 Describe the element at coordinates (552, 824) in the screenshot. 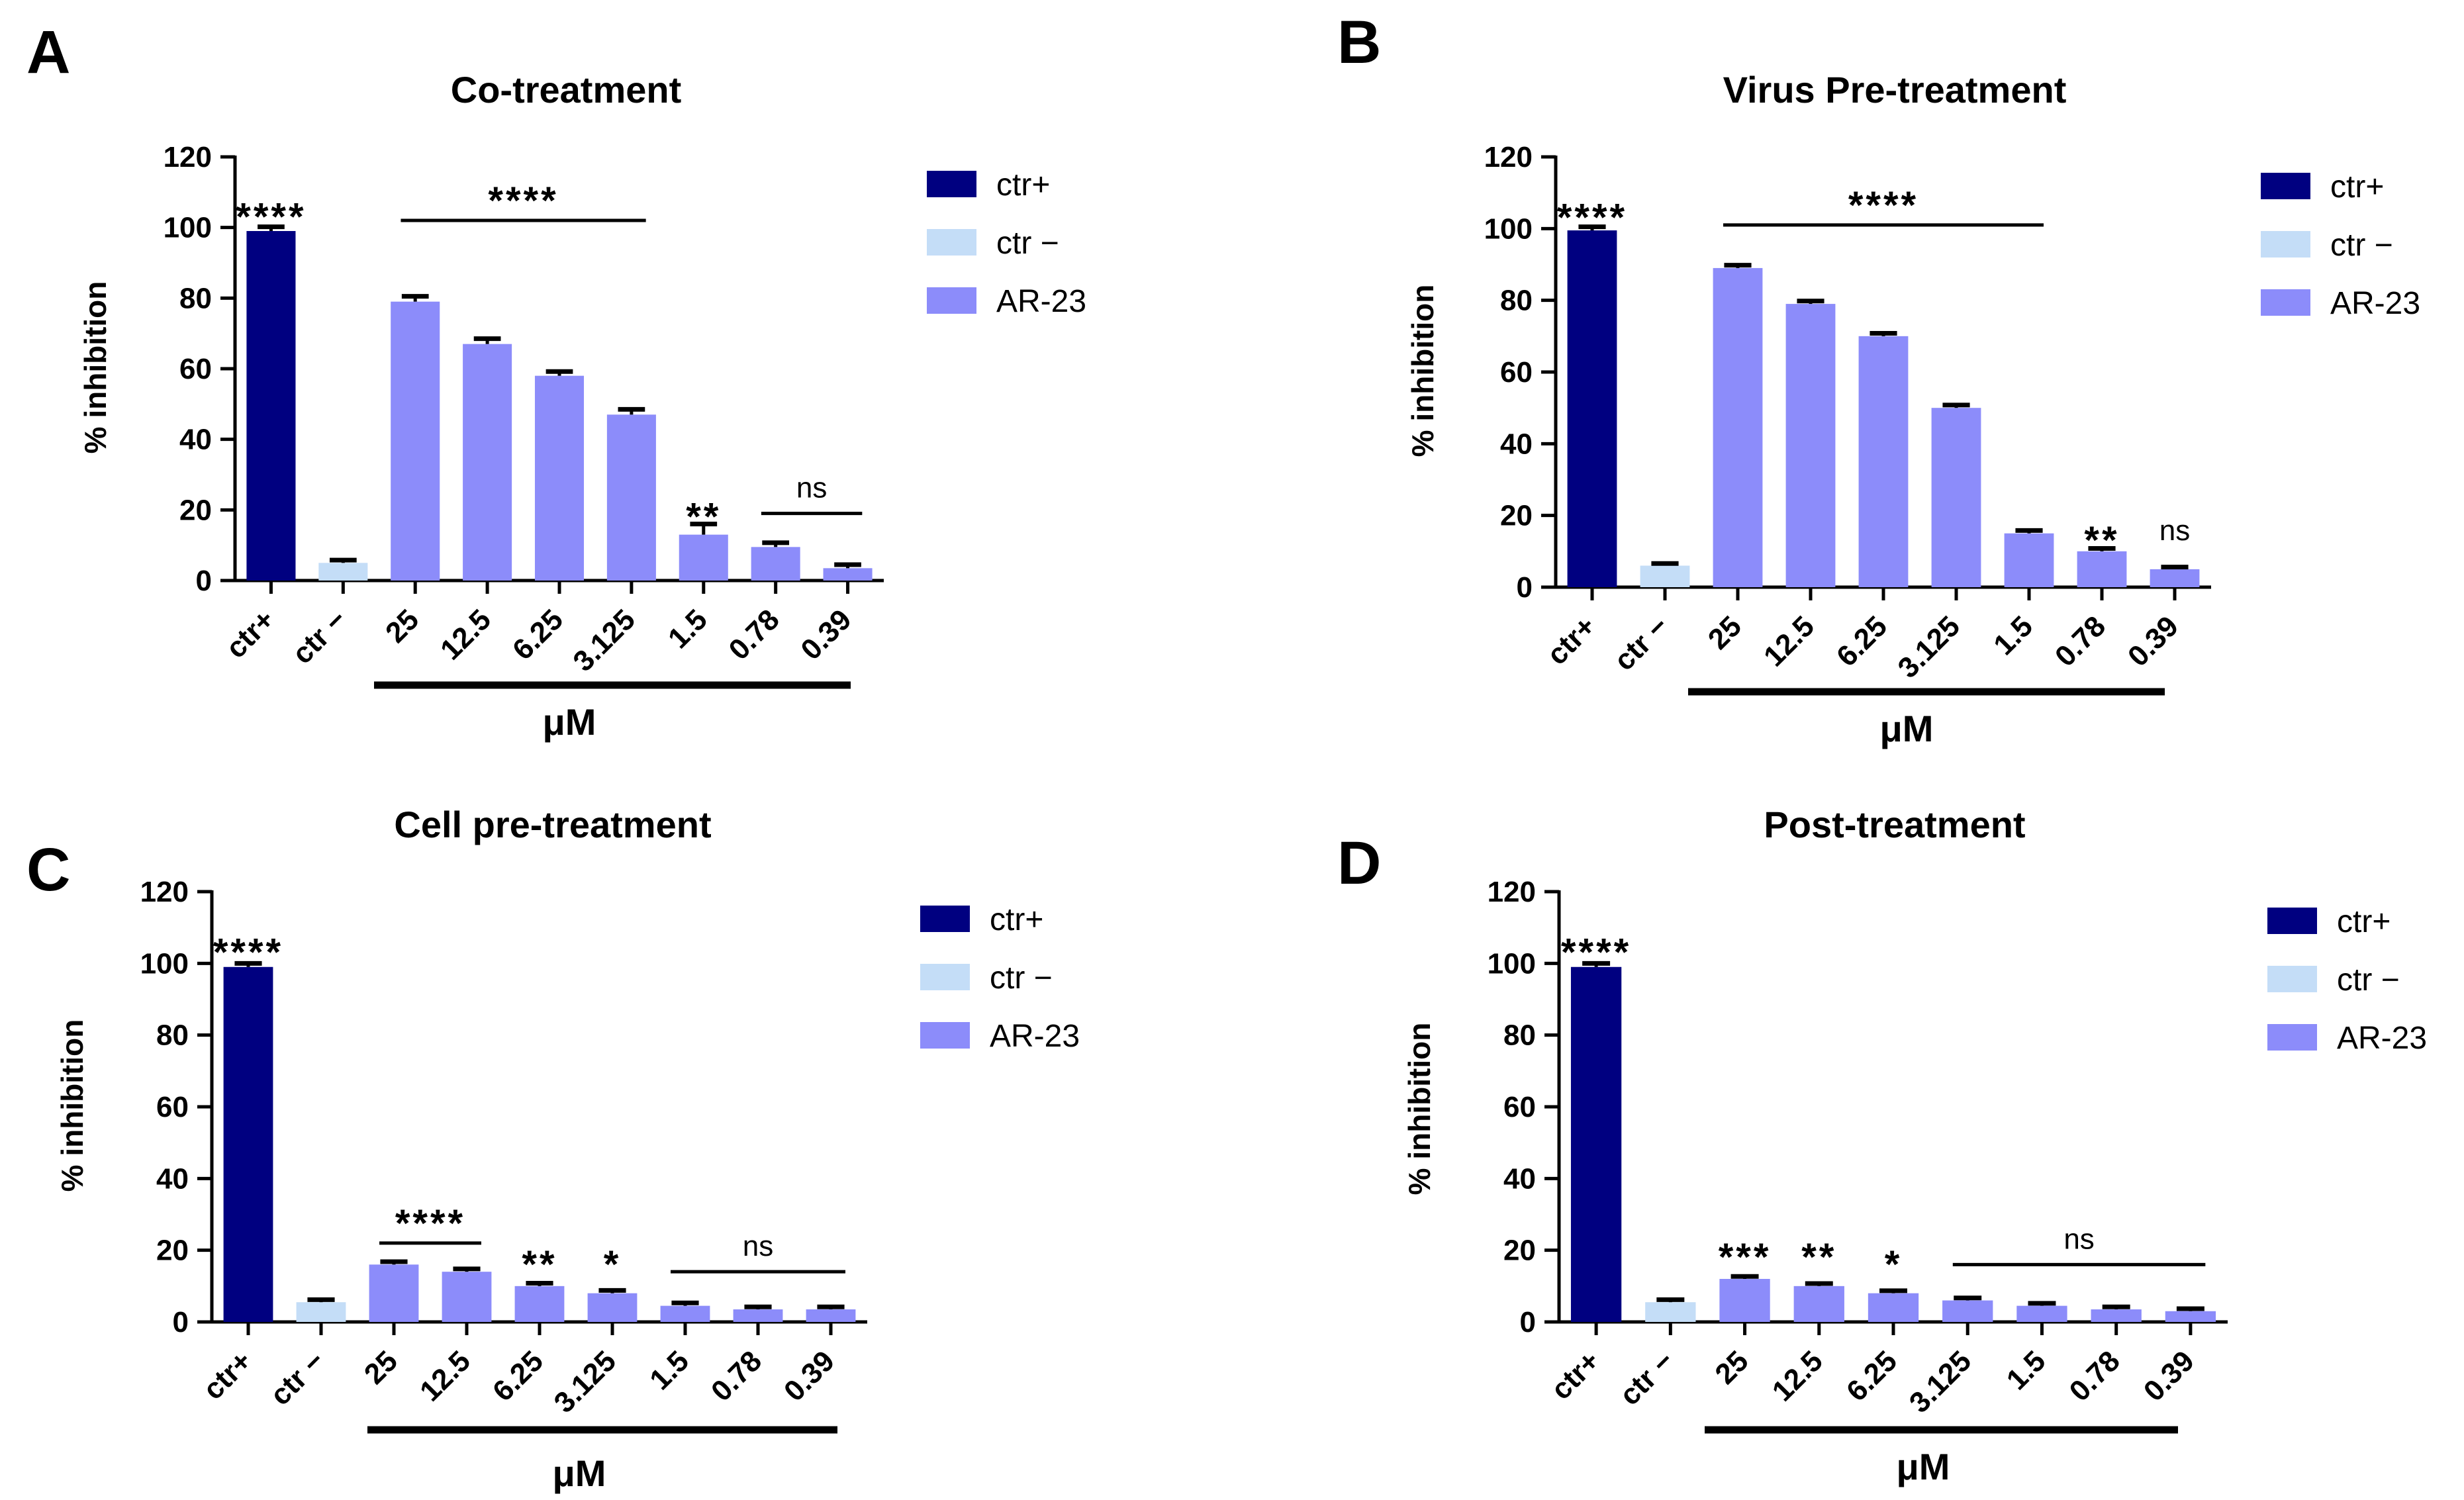

I see `chart-title: Cell pre-treatment` at that location.